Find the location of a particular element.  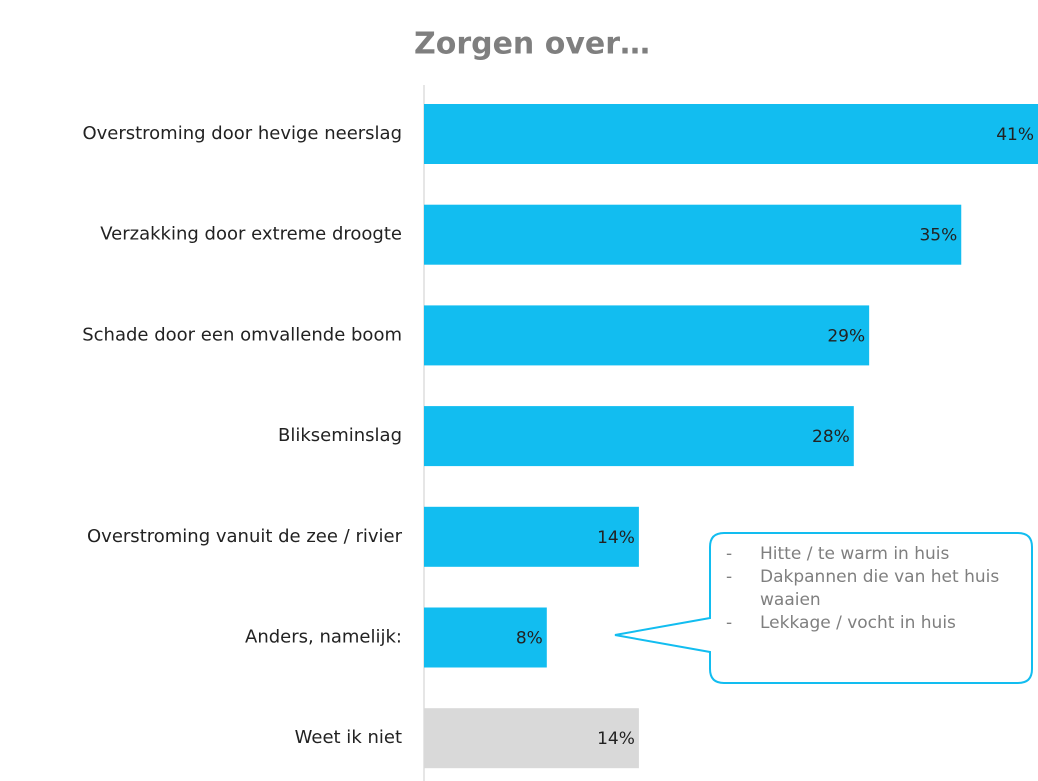

value-label: 29% is located at coordinates (846, 336).